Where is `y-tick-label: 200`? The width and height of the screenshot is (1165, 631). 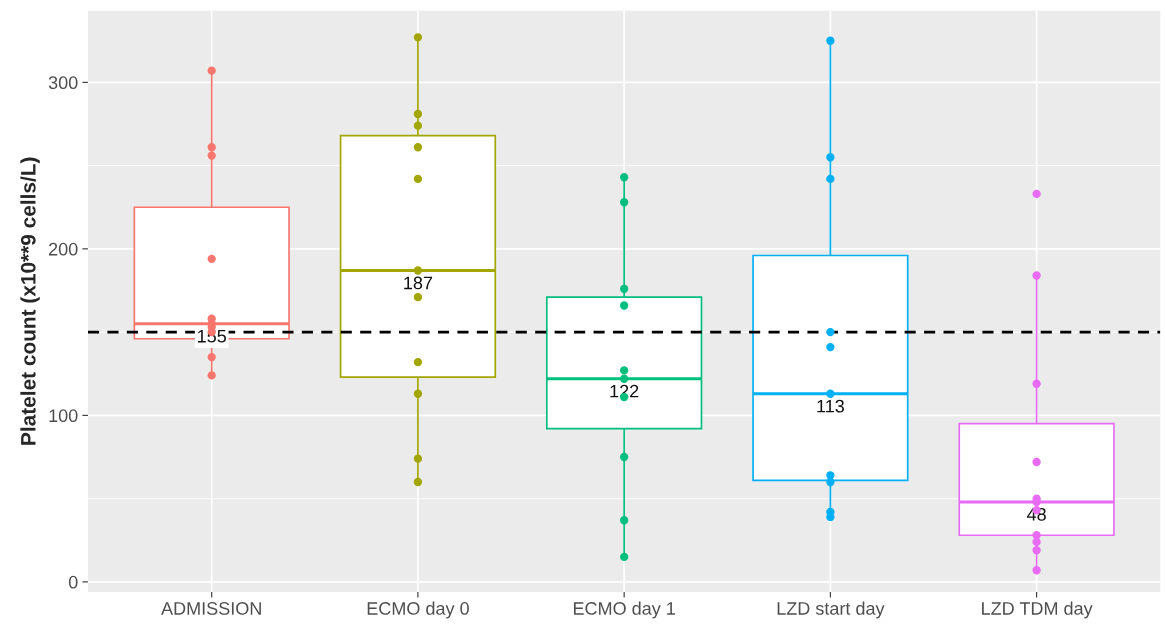 y-tick-label: 200 is located at coordinates (63, 249).